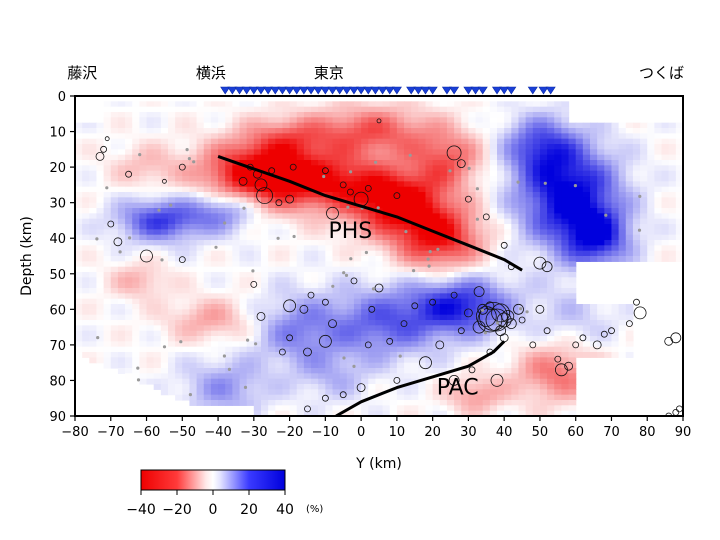 This screenshot has height=540, width=720. I want to click on y-axis-title: Depth (km), so click(27, 256).